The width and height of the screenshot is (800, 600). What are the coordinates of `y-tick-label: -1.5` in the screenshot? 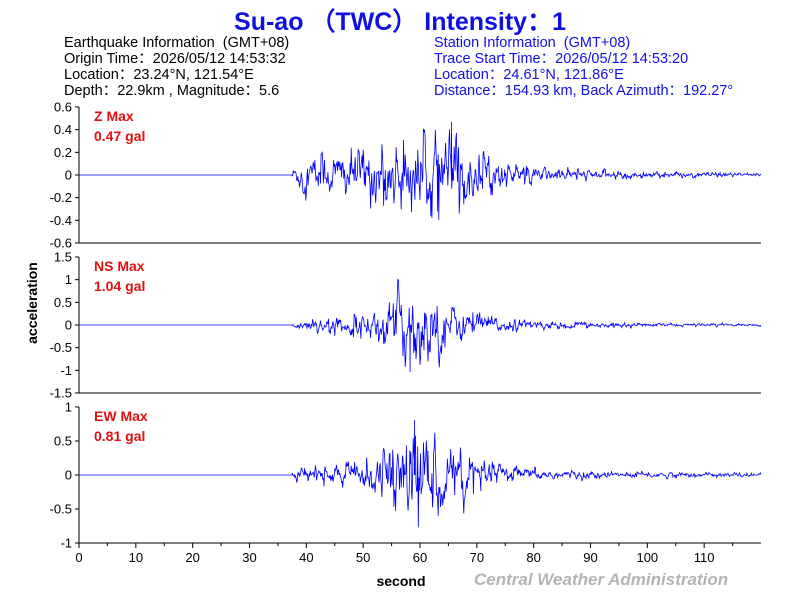 It's located at (61, 393).